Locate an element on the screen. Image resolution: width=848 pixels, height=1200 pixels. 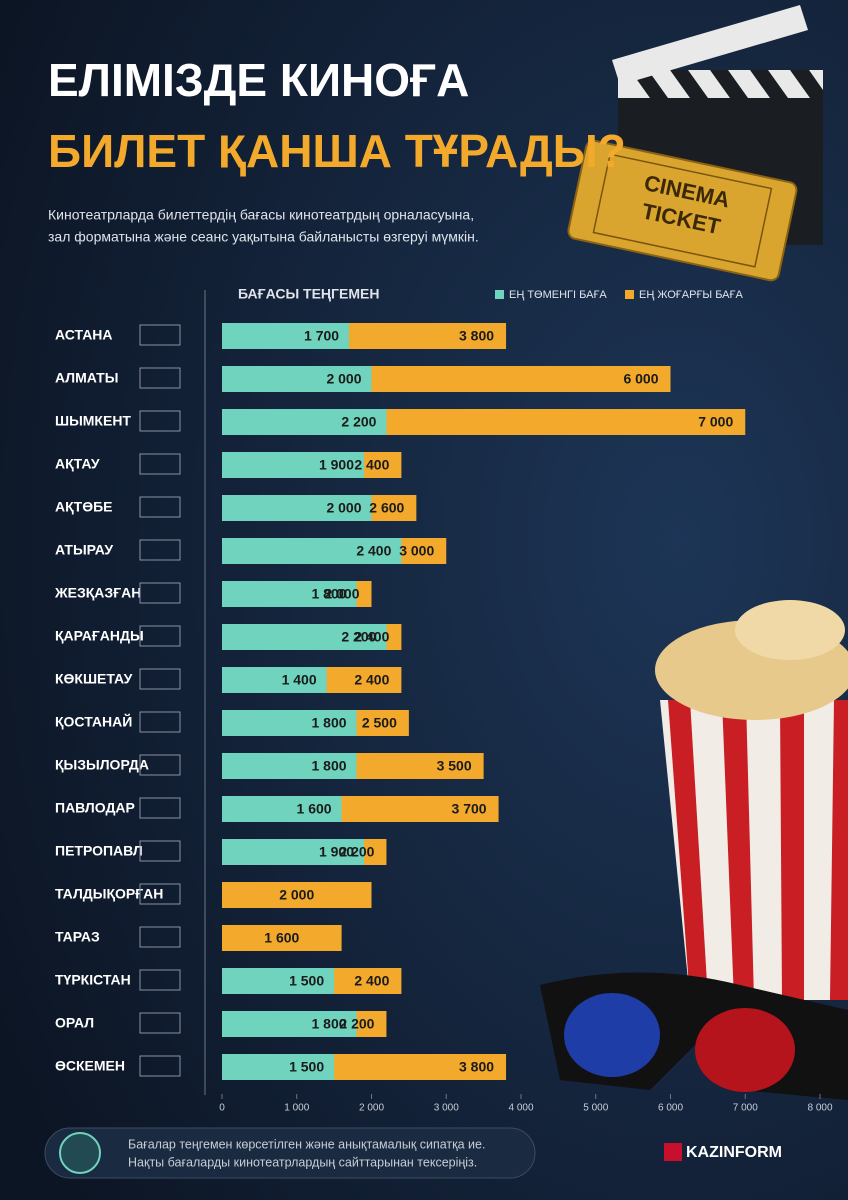
bulb-icon is located at coordinates (80, 1153).